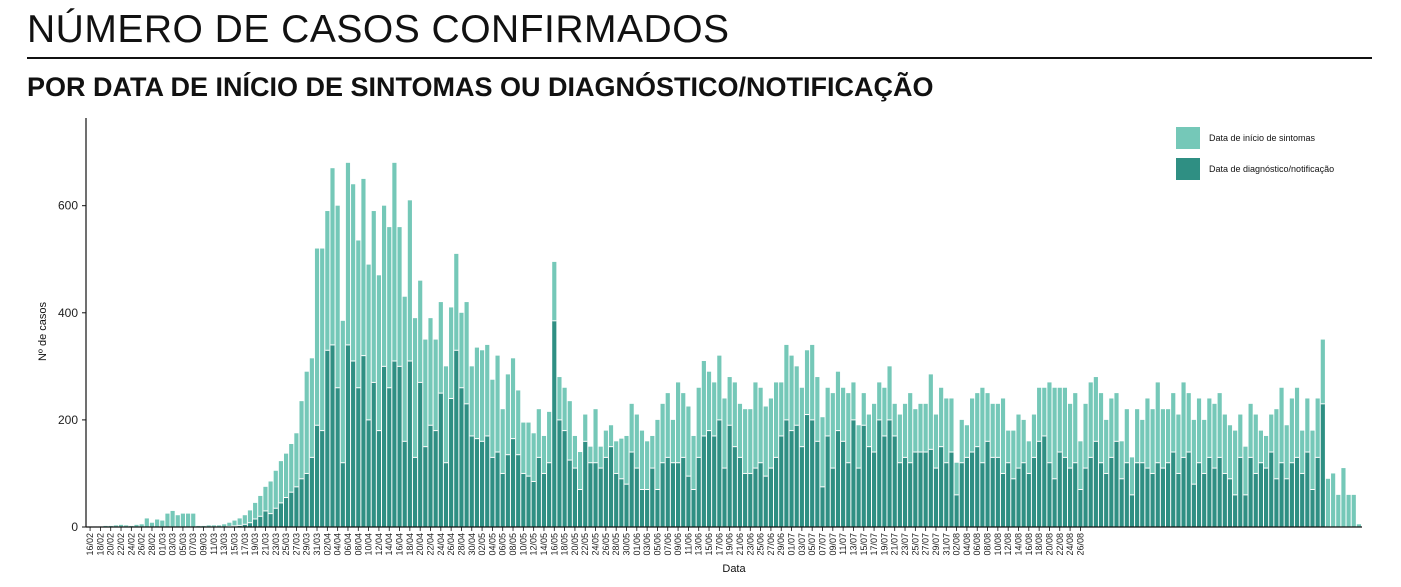  Describe the element at coordinates (379, 544) in the screenshot. I see `x-tick-label: 12/04` at that location.